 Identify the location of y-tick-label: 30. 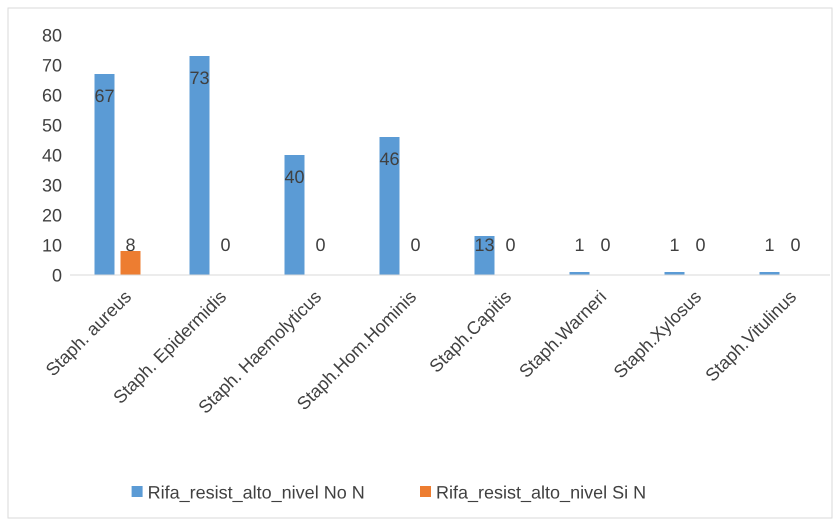
(52, 185).